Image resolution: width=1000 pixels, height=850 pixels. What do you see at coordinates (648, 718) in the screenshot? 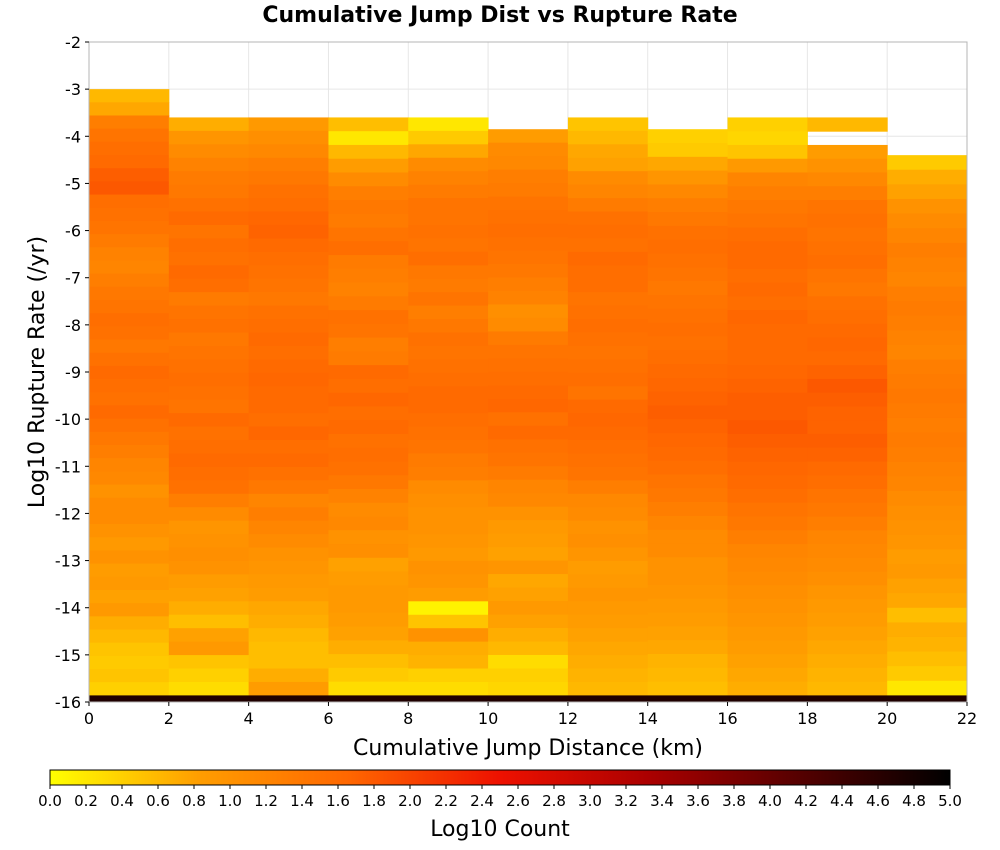
I see `x-tick-label: 14` at bounding box center [648, 718].